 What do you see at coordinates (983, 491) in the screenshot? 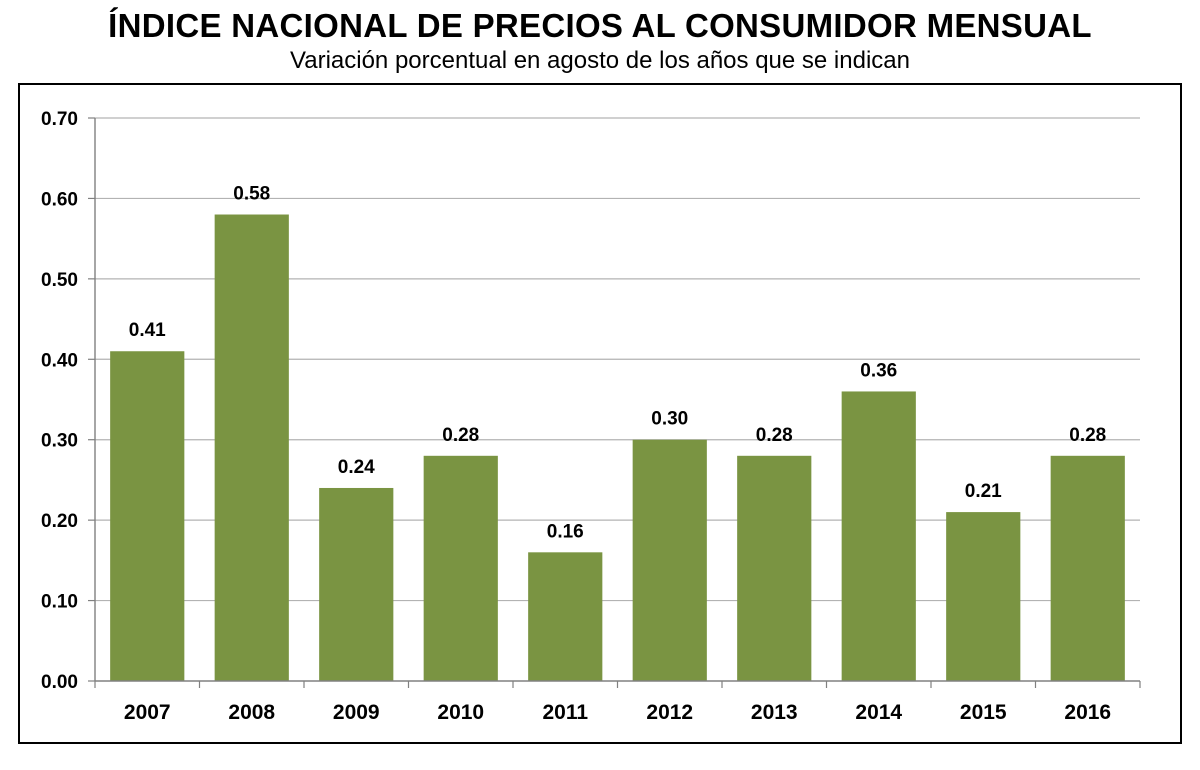
I see `data-label: 0.21` at bounding box center [983, 491].